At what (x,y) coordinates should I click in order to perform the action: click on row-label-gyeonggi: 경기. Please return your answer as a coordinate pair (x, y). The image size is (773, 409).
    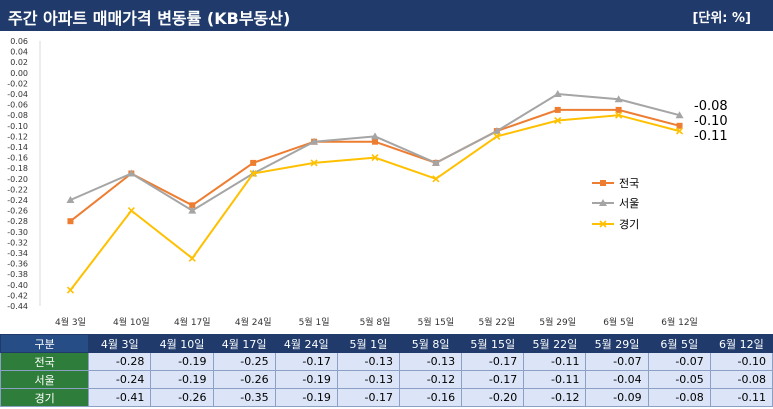
    Looking at the image, I should click on (45, 397).